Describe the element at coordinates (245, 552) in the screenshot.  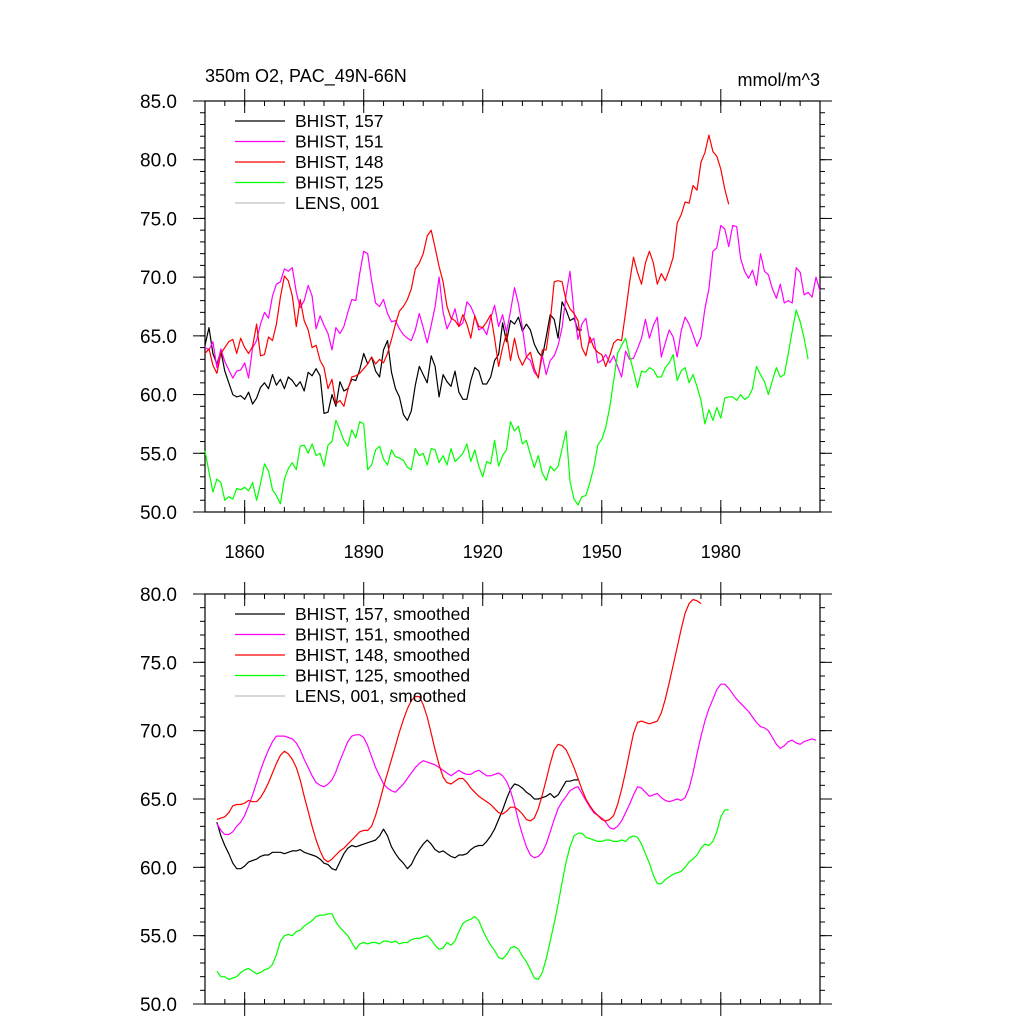
I see `x-tick-label: 1860` at that location.